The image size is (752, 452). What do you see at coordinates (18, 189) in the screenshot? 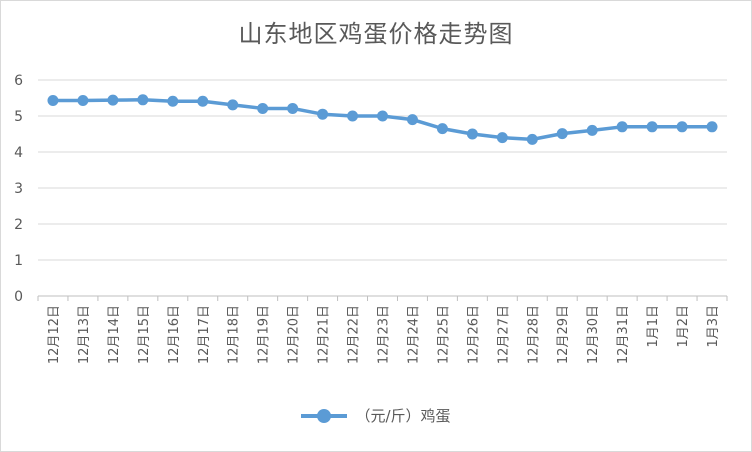
I see `y-tick-label: 3` at bounding box center [18, 189].